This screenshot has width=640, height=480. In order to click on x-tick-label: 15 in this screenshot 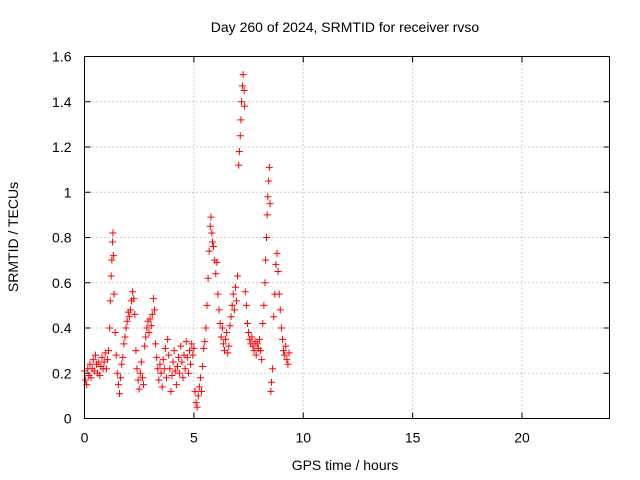, I will do `click(413, 438)`.